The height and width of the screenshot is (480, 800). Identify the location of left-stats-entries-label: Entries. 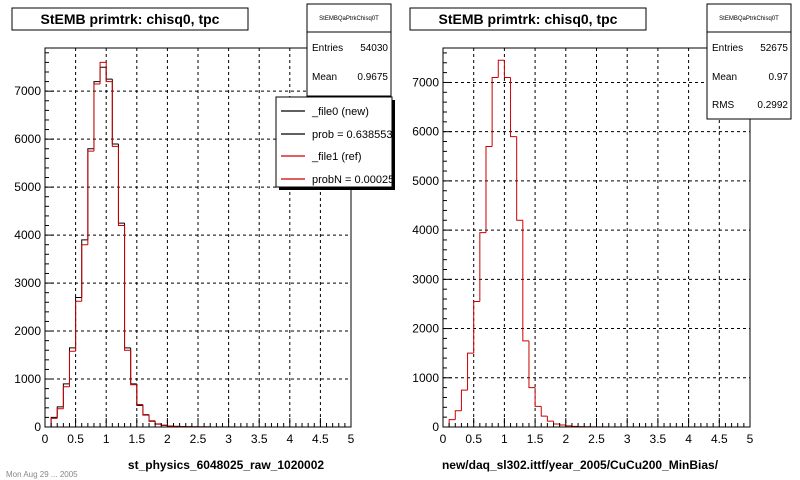
(327, 48).